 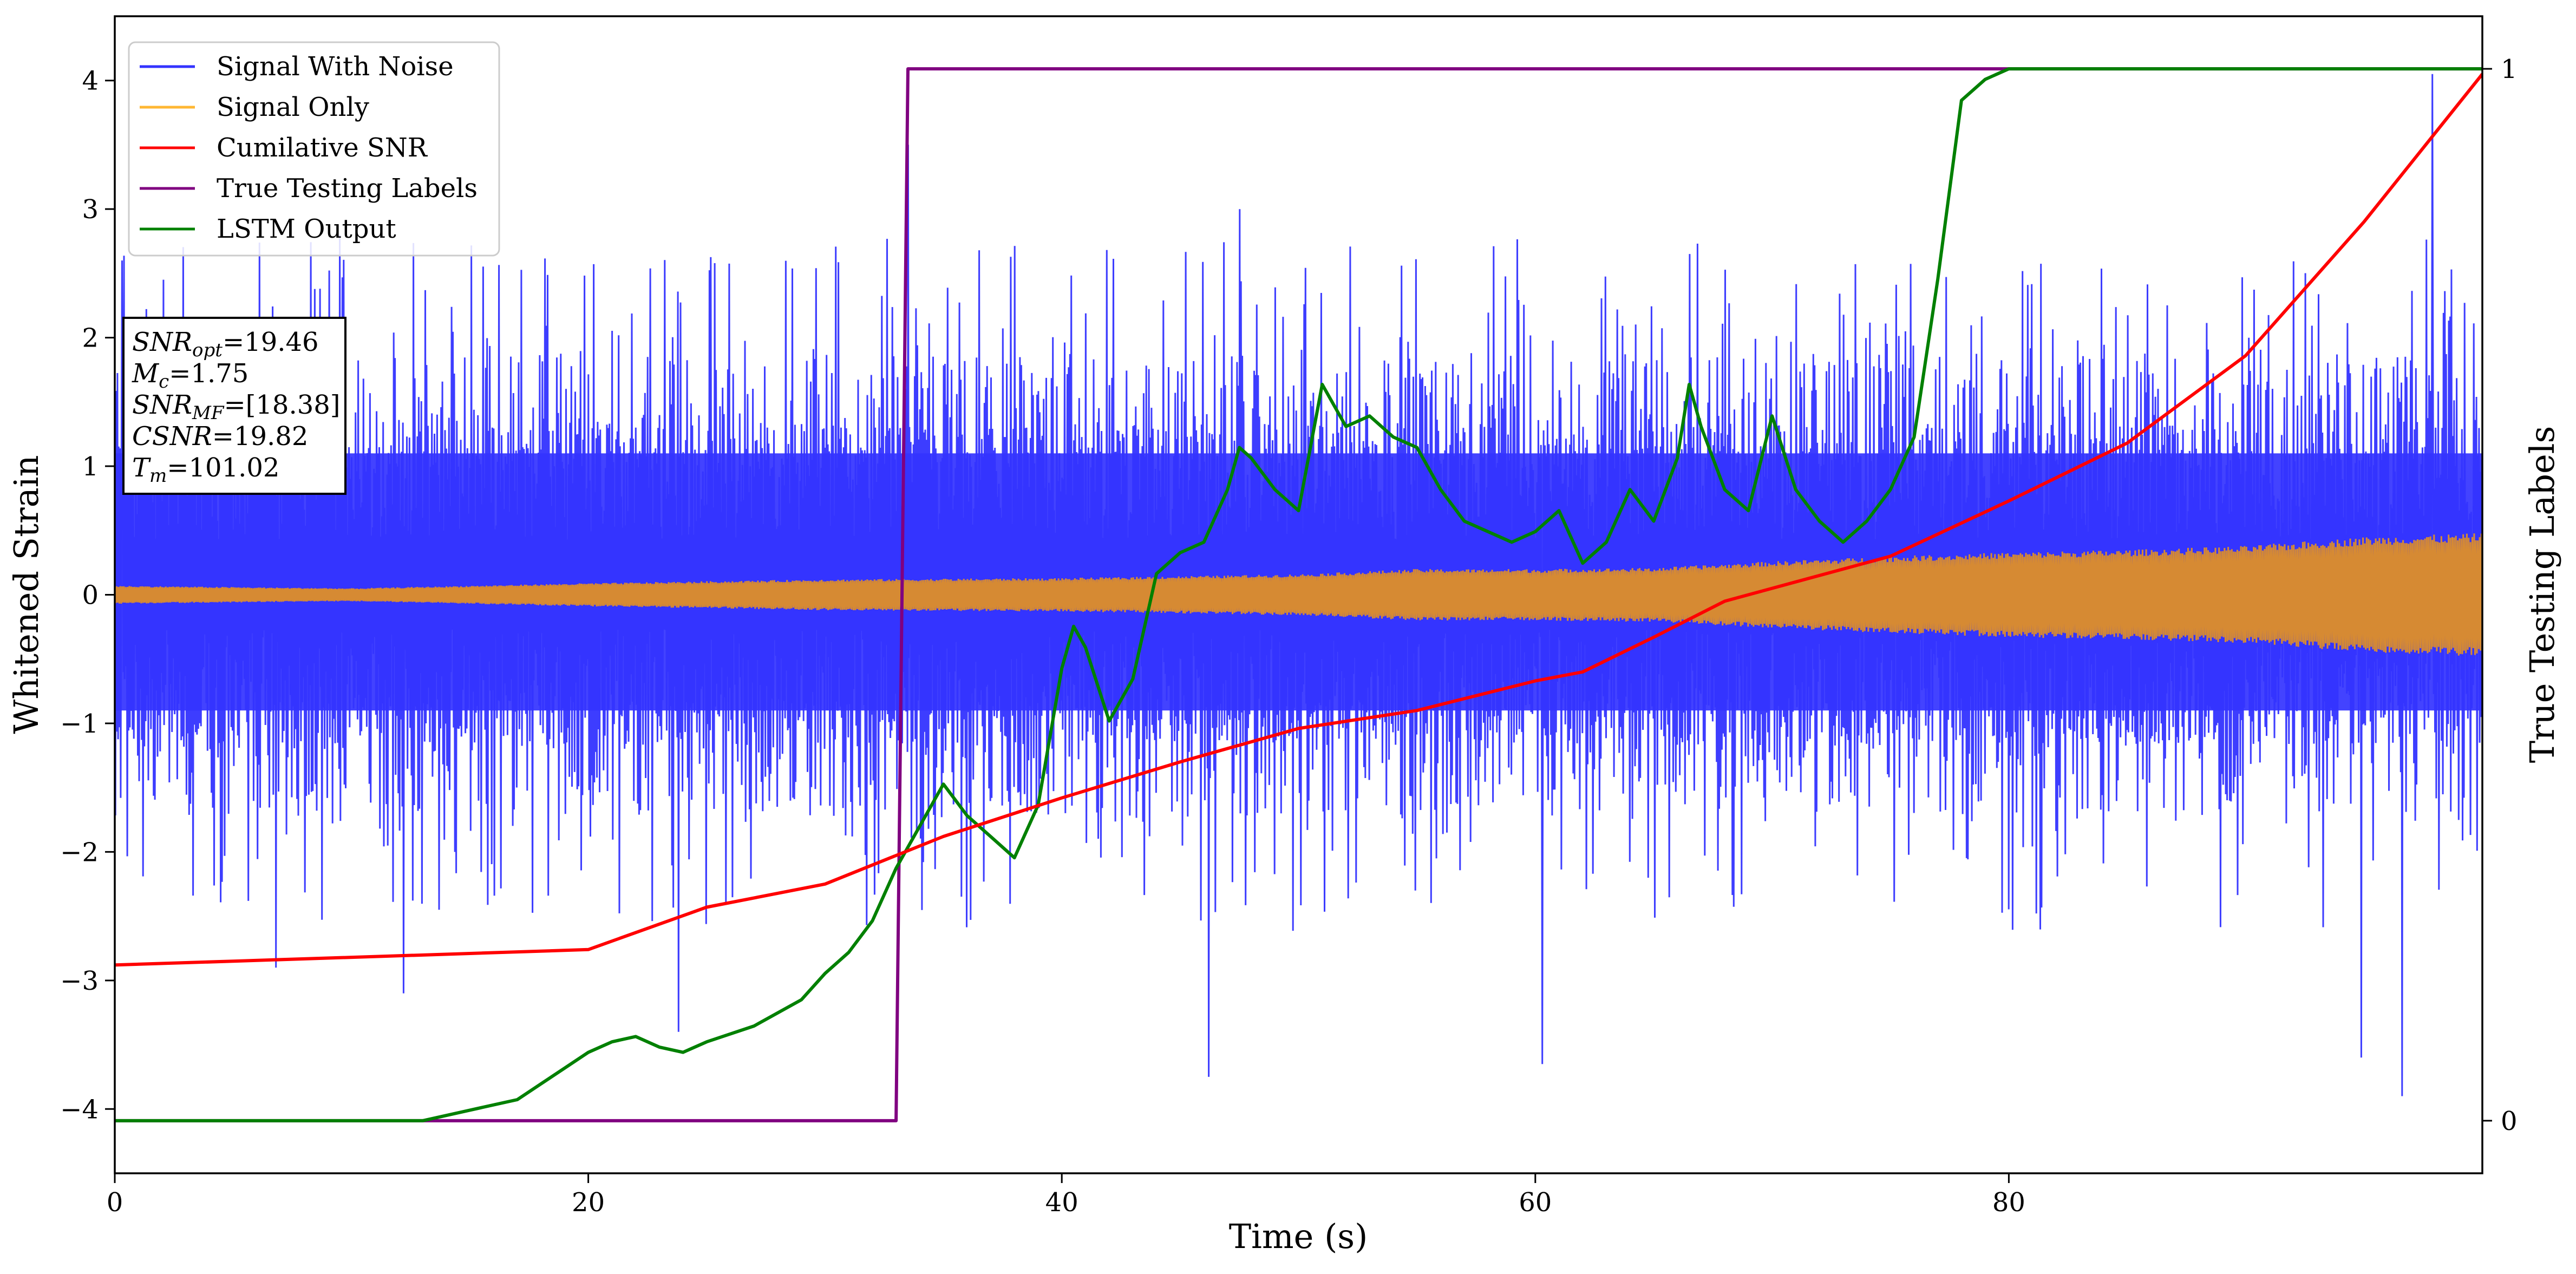 What do you see at coordinates (90, 209) in the screenshot?
I see `y-tick-label: 3` at bounding box center [90, 209].